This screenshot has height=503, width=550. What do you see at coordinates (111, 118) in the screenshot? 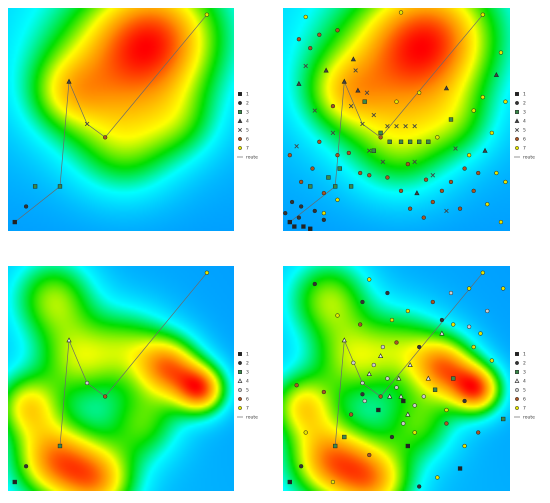
I see `route-line` at bounding box center [111, 118].